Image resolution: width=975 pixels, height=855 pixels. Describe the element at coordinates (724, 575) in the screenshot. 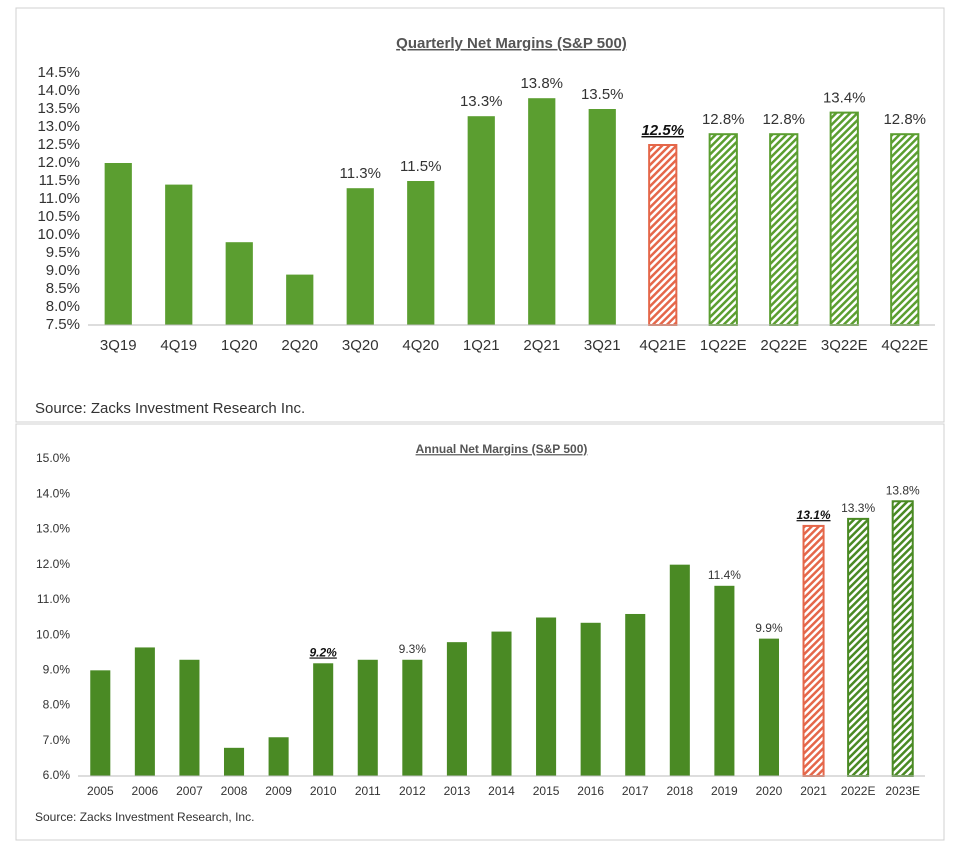

I see `value-label: 11.4%` at that location.